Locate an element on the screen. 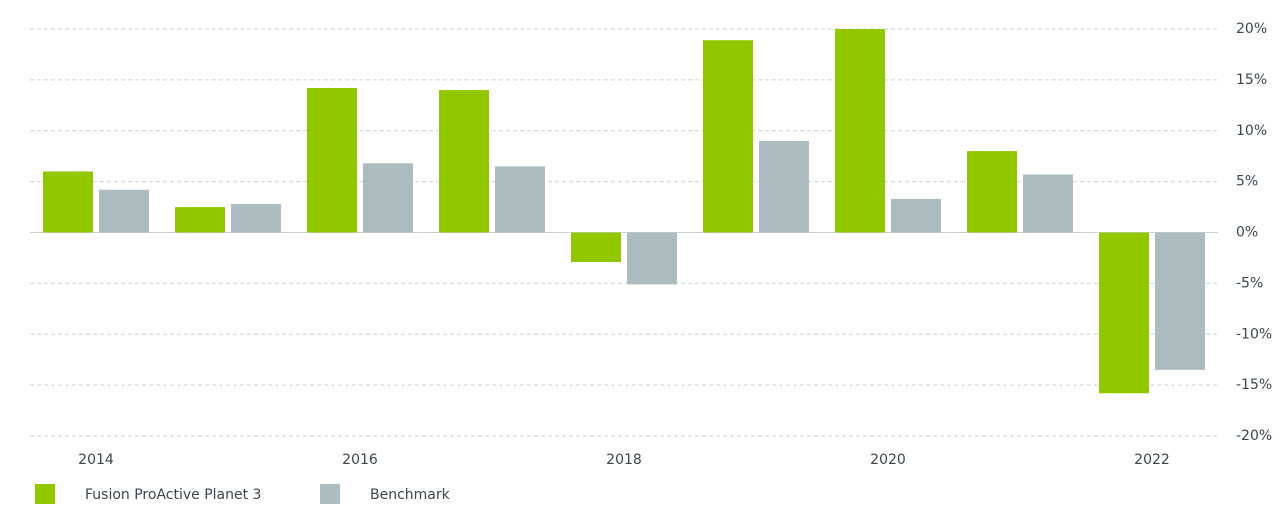 Image resolution: width=1281 pixels, height=509 pixels. y-tick-label: -10% is located at coordinates (1254, 334).